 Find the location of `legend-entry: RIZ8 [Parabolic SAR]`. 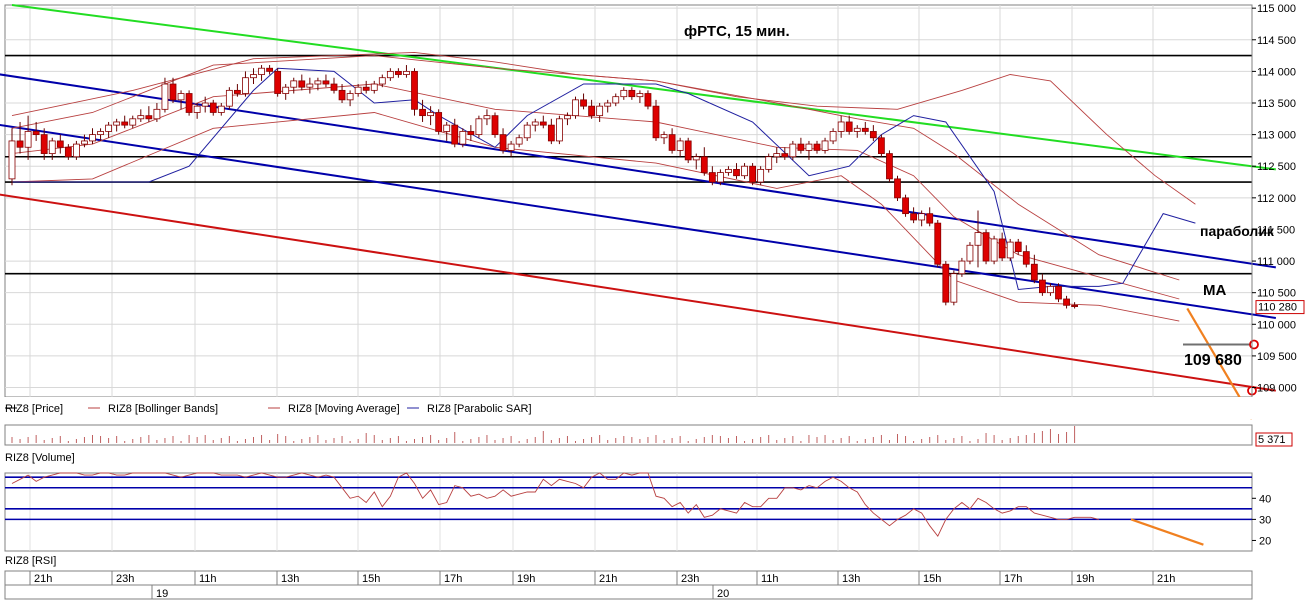

legend-entry: RIZ8 [Parabolic SAR] is located at coordinates (479, 409).